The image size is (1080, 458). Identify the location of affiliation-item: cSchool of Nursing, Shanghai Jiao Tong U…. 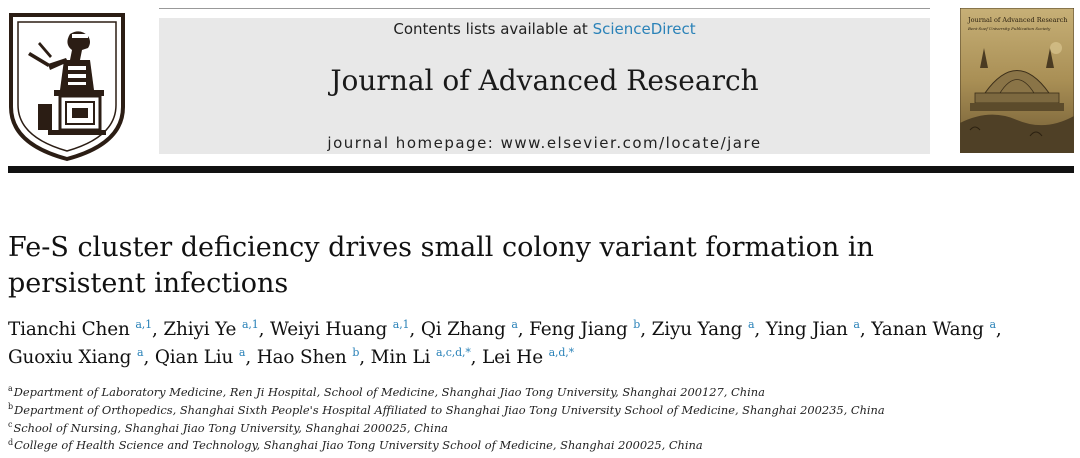
(228, 427).